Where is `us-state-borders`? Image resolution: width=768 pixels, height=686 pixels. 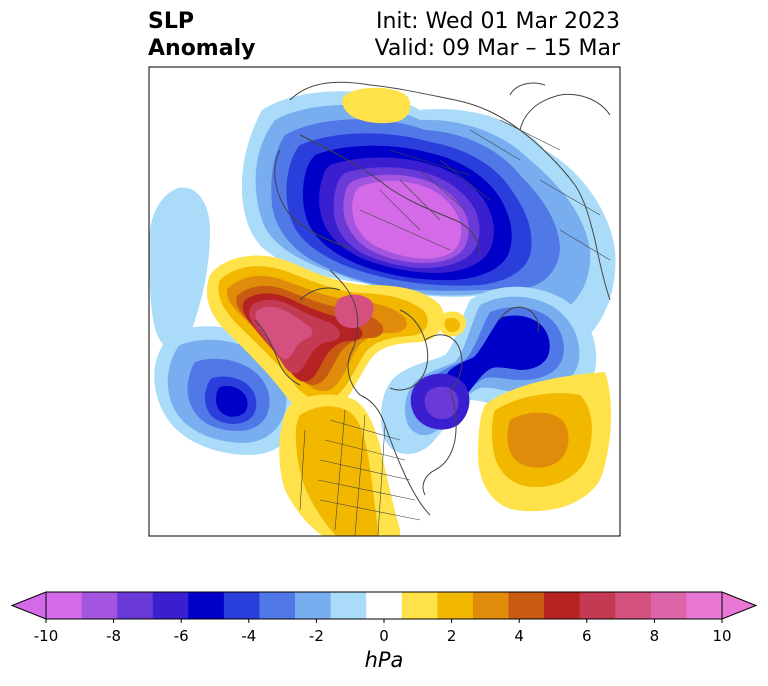
us-state-borders is located at coordinates (360, 472).